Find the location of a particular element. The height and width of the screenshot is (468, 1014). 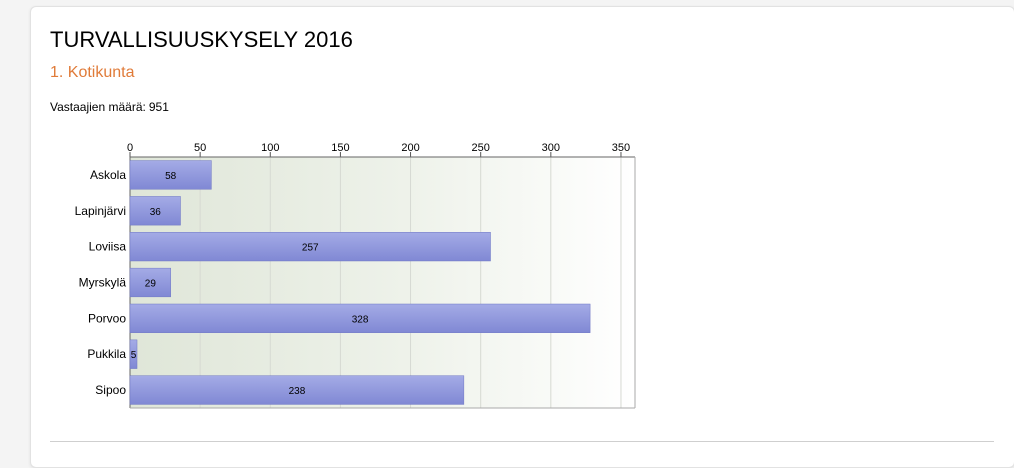

page-title: TURVALLISUUSKYSELY 2016 is located at coordinates (201, 39).